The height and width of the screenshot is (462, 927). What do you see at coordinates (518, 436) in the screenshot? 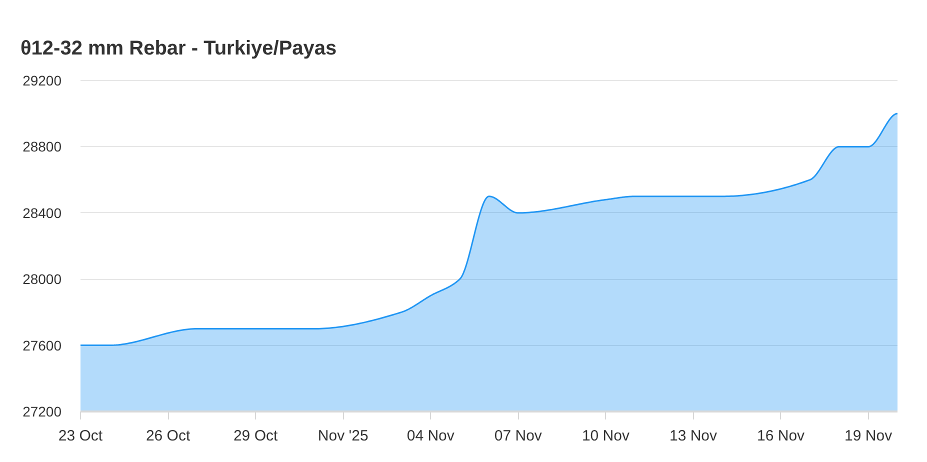
I see `x-tick-label: 07 Nov` at bounding box center [518, 436].